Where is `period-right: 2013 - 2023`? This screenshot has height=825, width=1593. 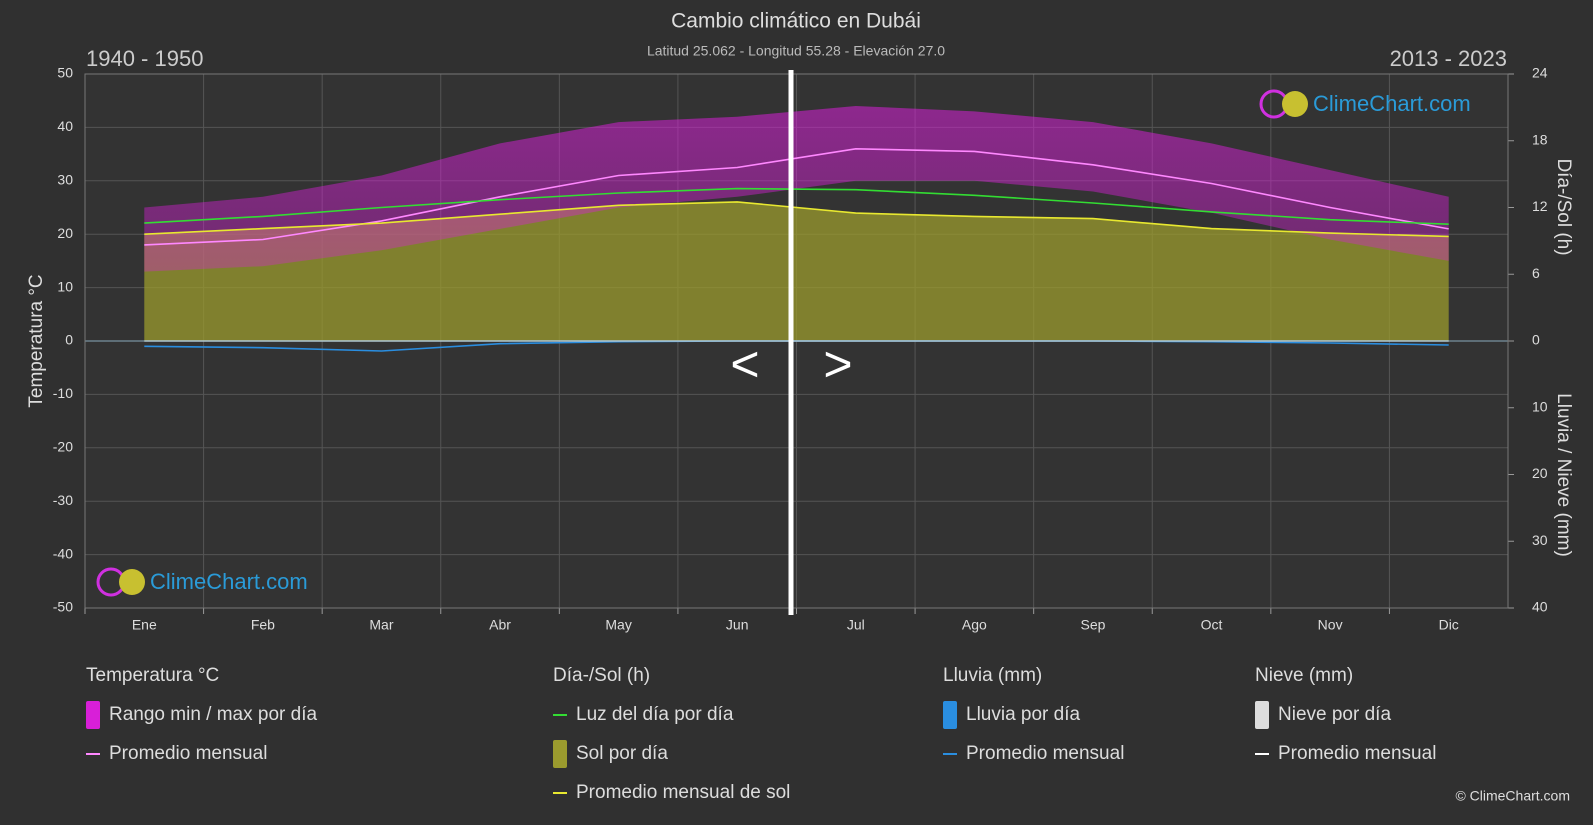
period-right: 2013 - 2023 is located at coordinates (1448, 58).